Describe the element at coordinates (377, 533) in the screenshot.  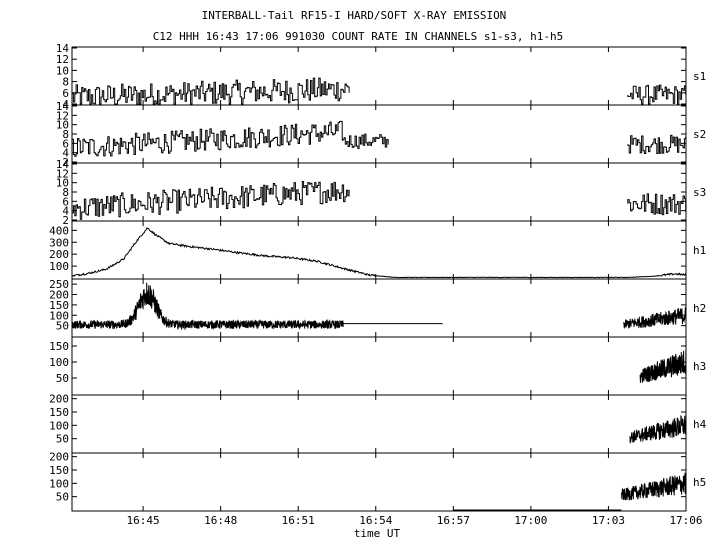
I see `x-axis-label: time UT` at that location.